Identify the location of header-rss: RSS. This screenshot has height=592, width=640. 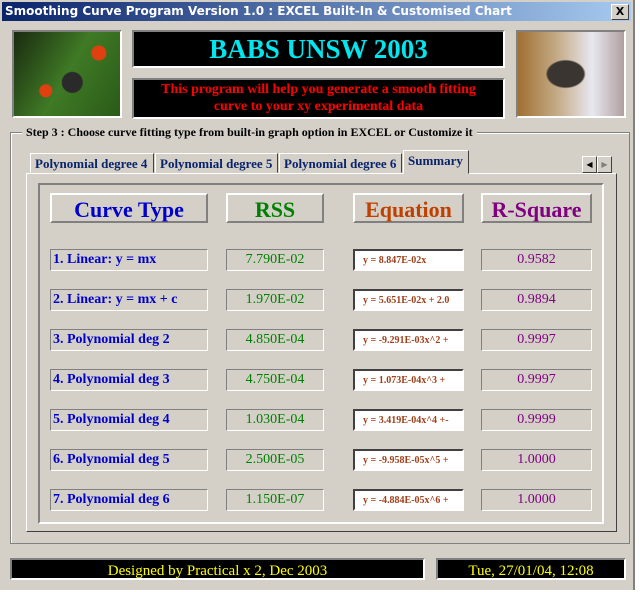
(275, 208).